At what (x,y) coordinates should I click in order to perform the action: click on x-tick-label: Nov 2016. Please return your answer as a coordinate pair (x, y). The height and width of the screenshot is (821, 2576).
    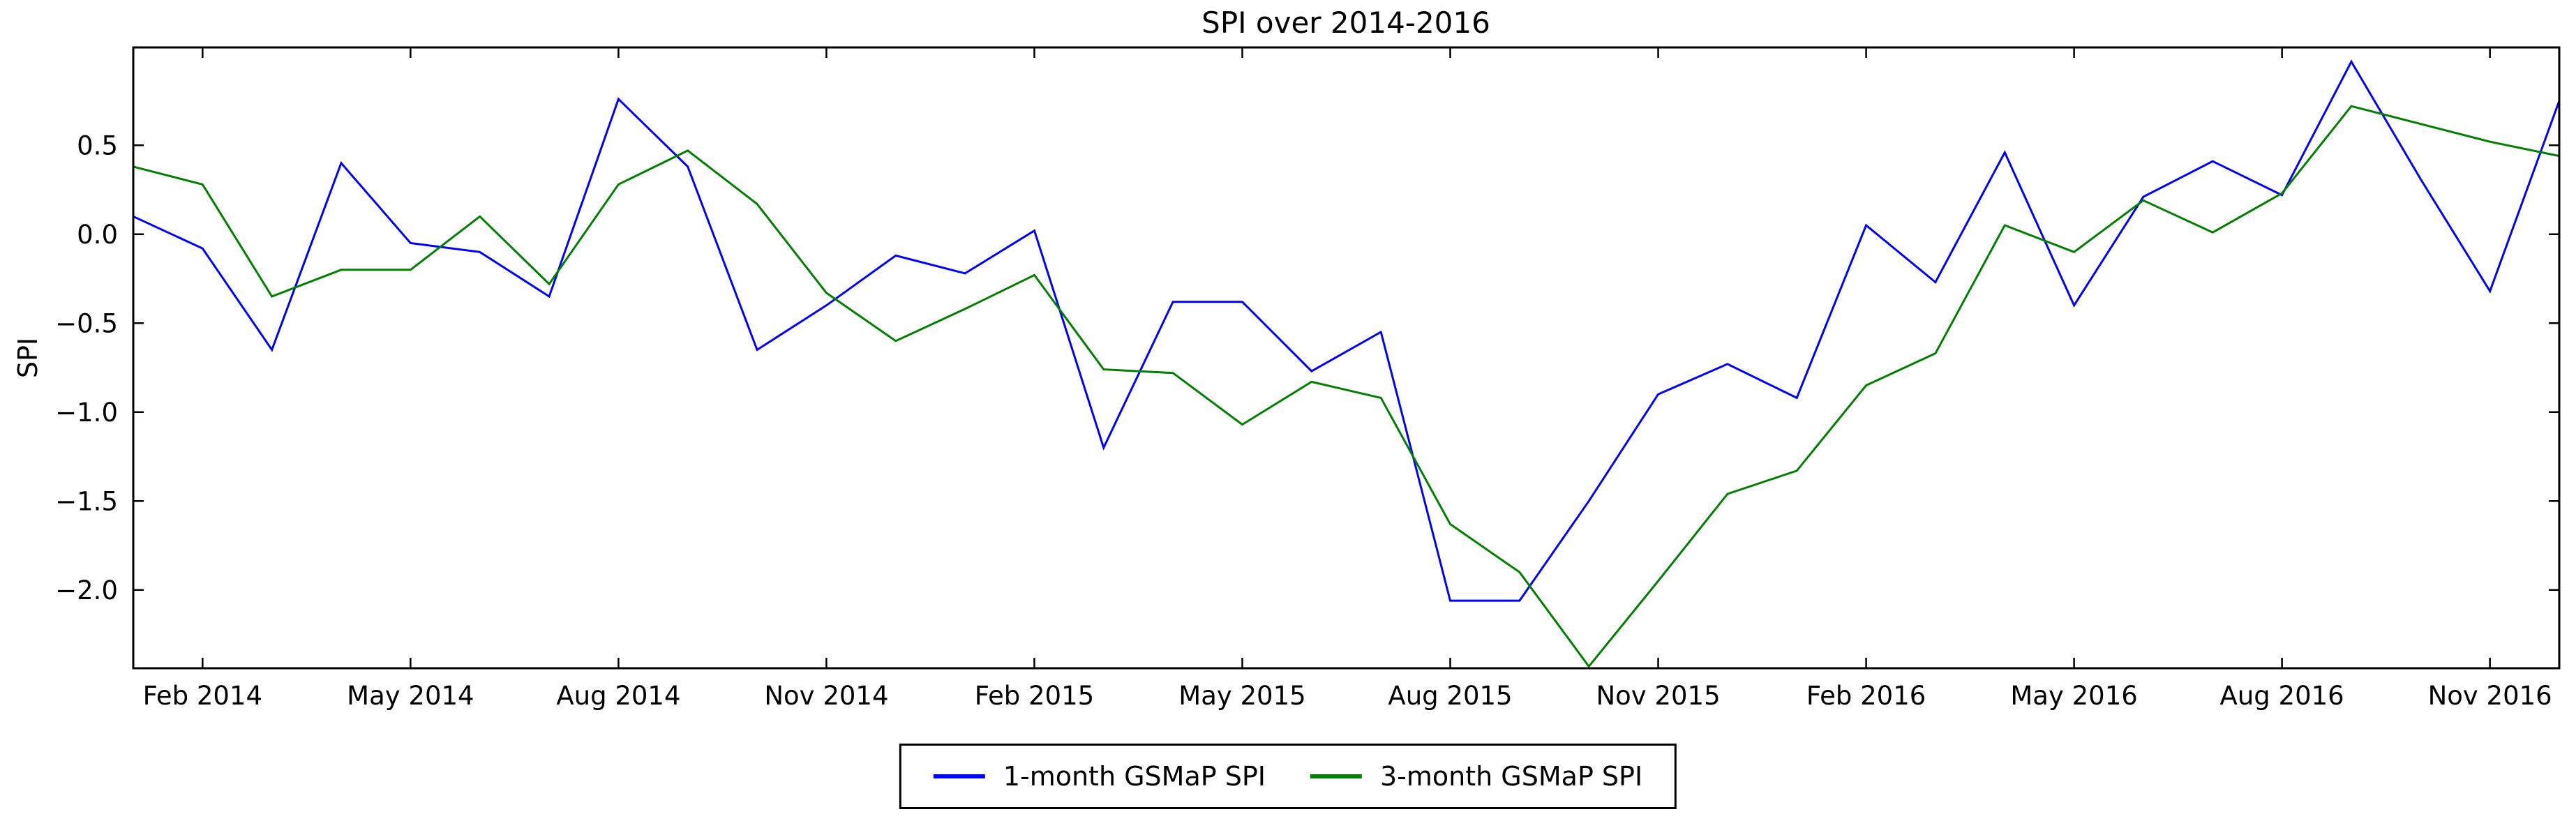
    Looking at the image, I should click on (2490, 696).